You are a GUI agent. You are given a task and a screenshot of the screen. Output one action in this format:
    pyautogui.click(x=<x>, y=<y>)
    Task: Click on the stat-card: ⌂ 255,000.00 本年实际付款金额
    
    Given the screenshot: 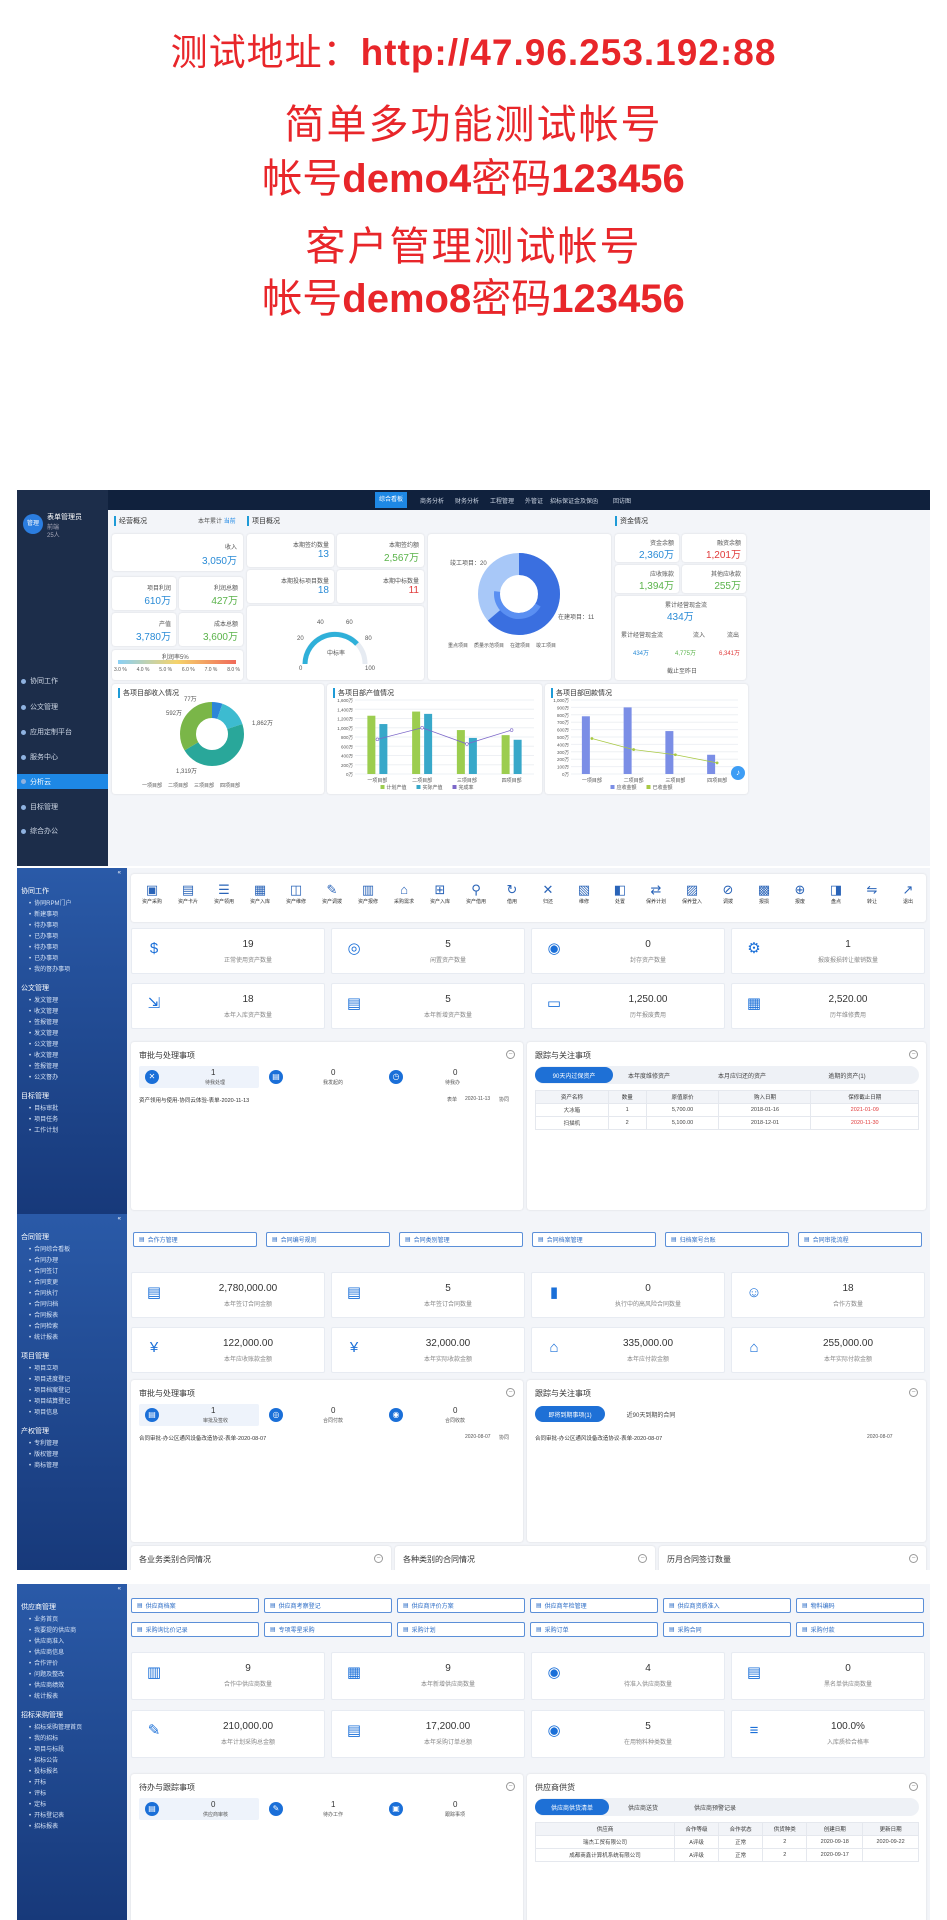 What is the action you would take?
    pyautogui.click(x=828, y=1350)
    